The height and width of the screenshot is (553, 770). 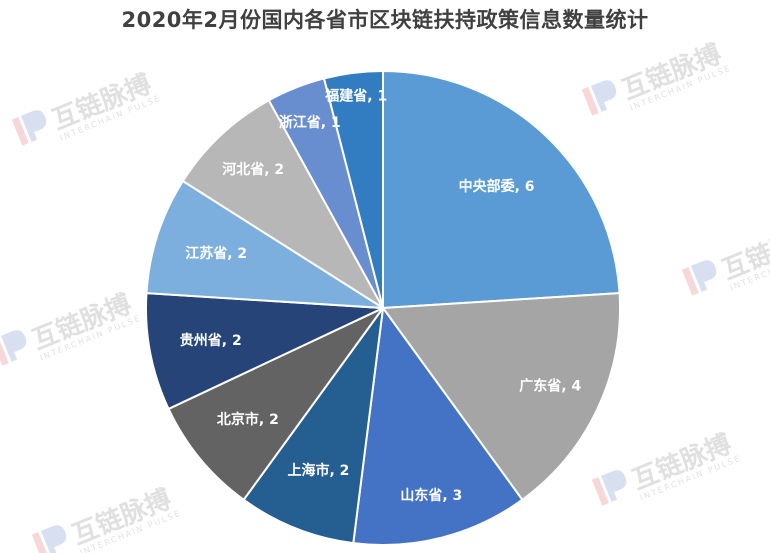 What do you see at coordinates (216, 253) in the screenshot?
I see `pie-data-label-7: 江苏省, 2` at bounding box center [216, 253].